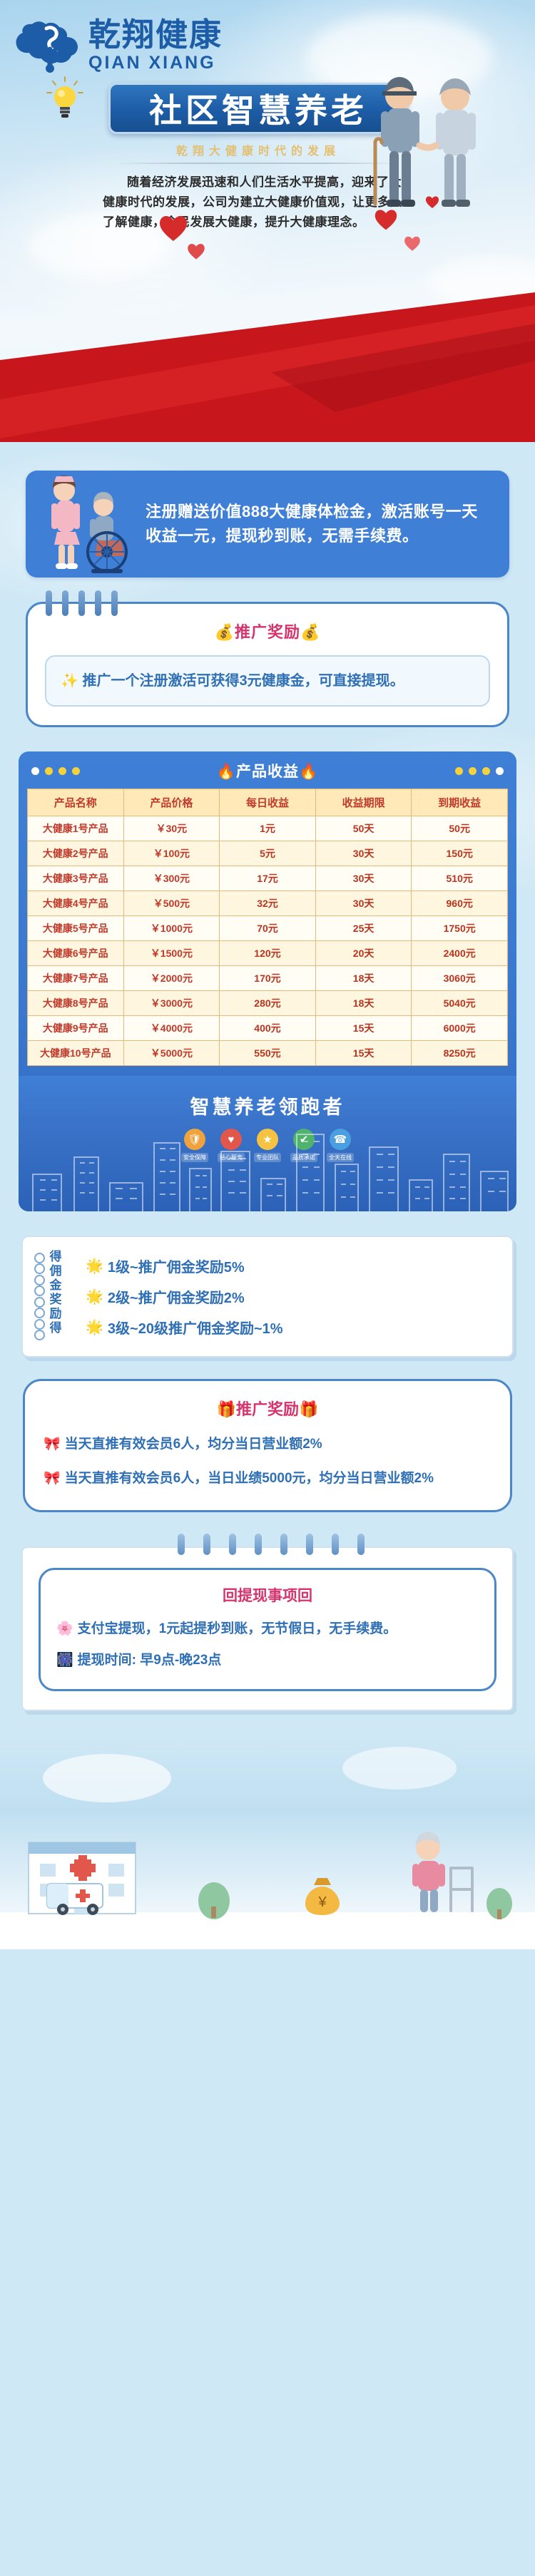  What do you see at coordinates (74, 1898) in the screenshot?
I see `ambulance-icon` at bounding box center [74, 1898].